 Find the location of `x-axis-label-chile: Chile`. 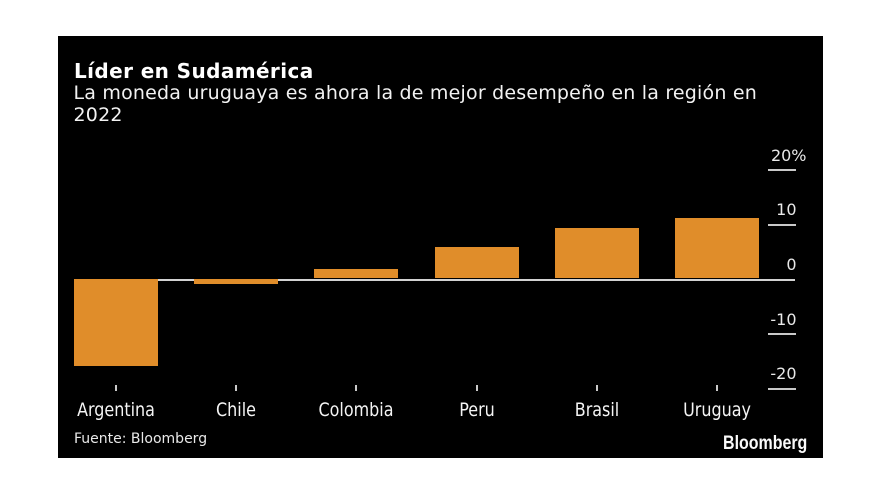

x-axis-label-chile: Chile is located at coordinates (235, 410).